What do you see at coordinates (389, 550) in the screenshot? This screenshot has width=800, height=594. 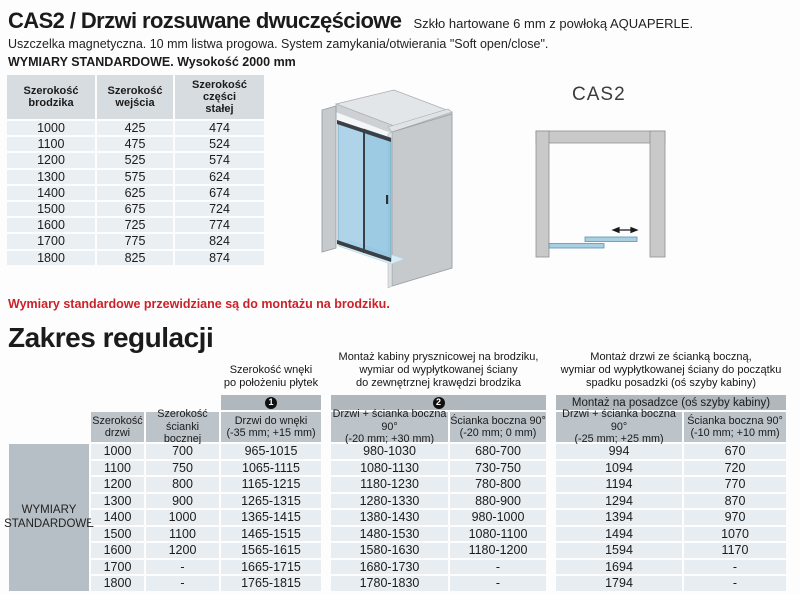 I see `adj-cell: 1580-1630` at bounding box center [389, 550].